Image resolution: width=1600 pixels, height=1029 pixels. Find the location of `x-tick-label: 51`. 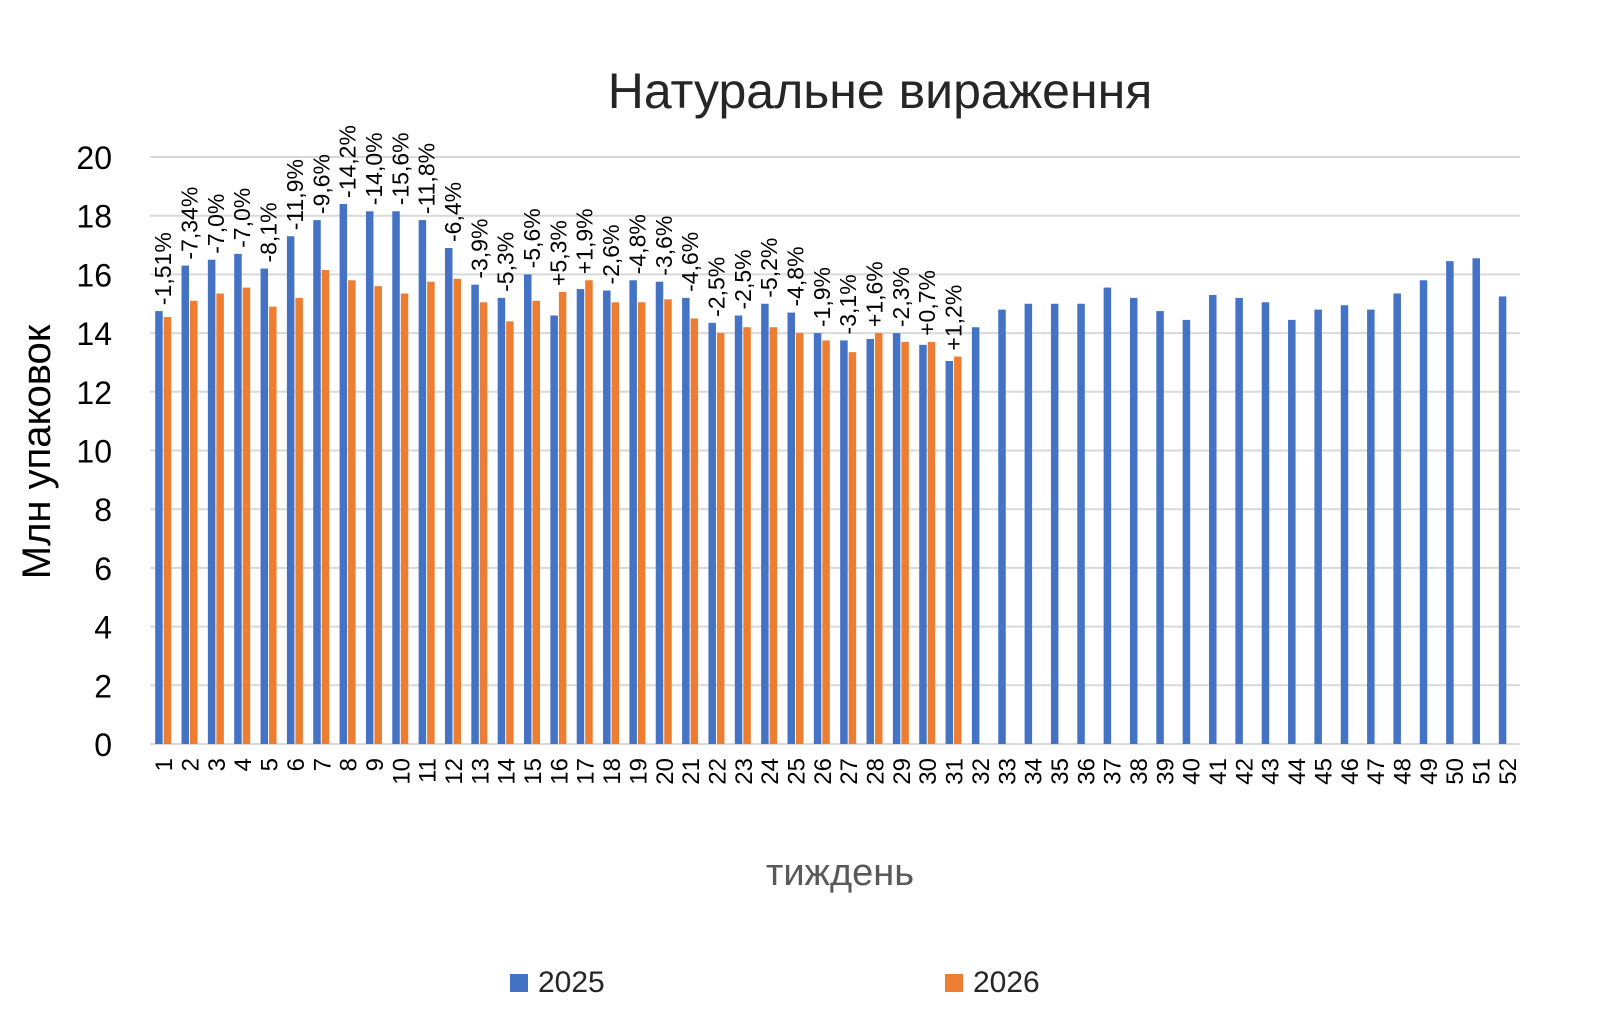

x-tick-label: 51 is located at coordinates (1481, 771).